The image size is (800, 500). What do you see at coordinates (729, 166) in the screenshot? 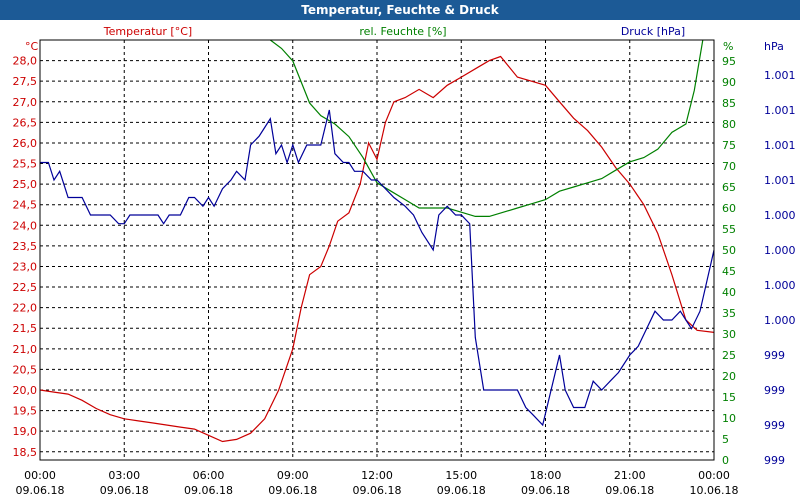
I see `humidity-tick-label: 70` at bounding box center [729, 166].